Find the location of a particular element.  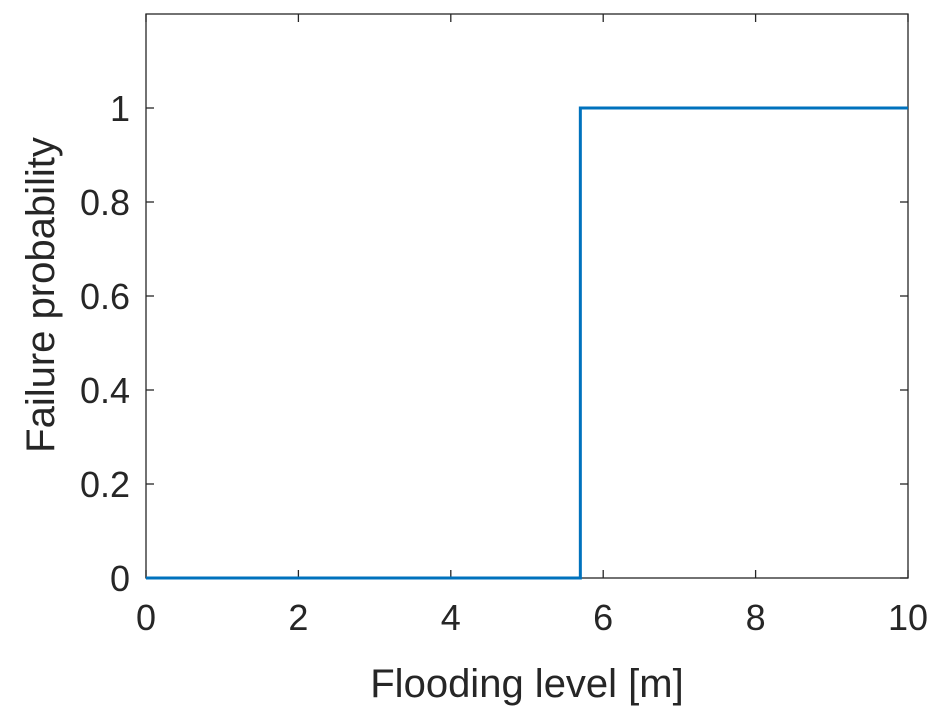

x-tick-label: 10 is located at coordinates (908, 617).